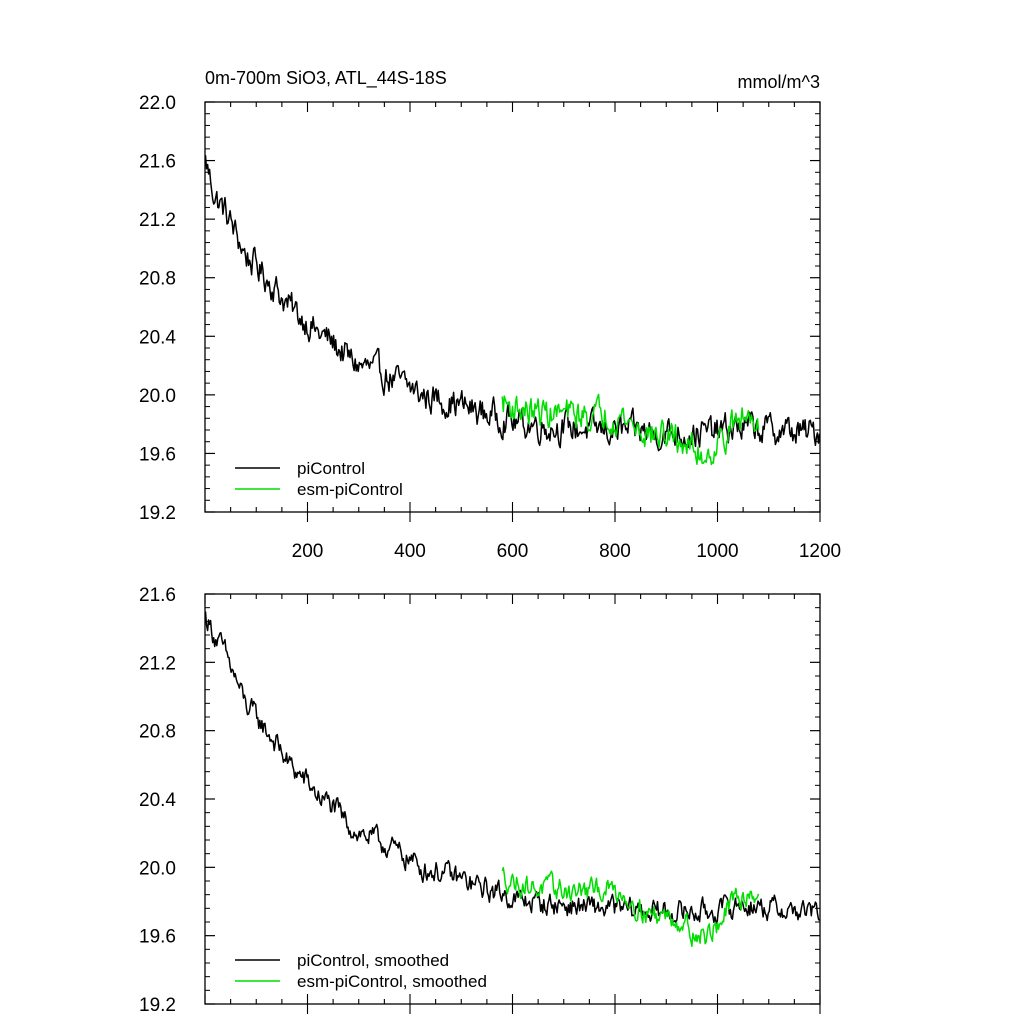 Image resolution: width=1024 pixels, height=1024 pixels. Describe the element at coordinates (326, 78) in the screenshot. I see `chart-title: 0m-700m SiO3, ATL_44S-18S` at that location.